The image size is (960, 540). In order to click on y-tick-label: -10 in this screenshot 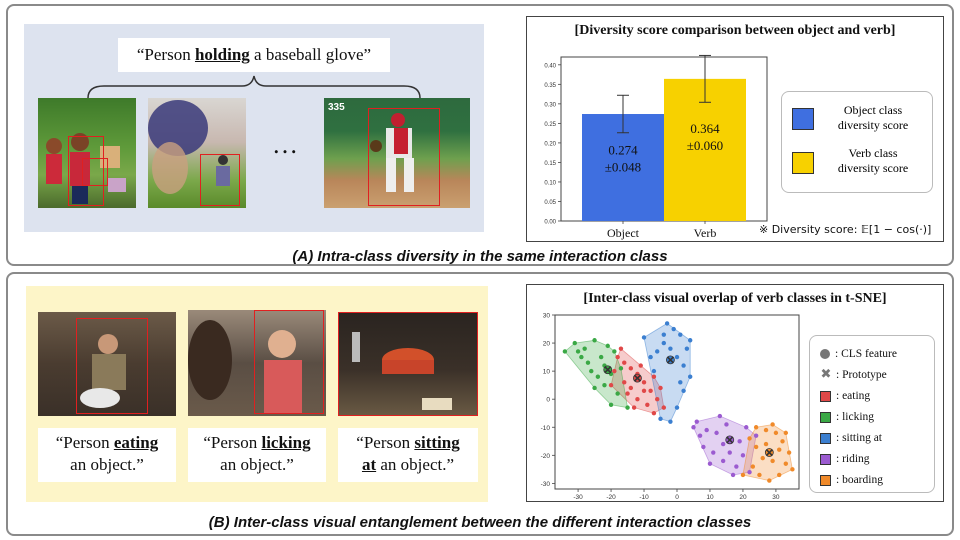, I will do `click(546, 428)`.